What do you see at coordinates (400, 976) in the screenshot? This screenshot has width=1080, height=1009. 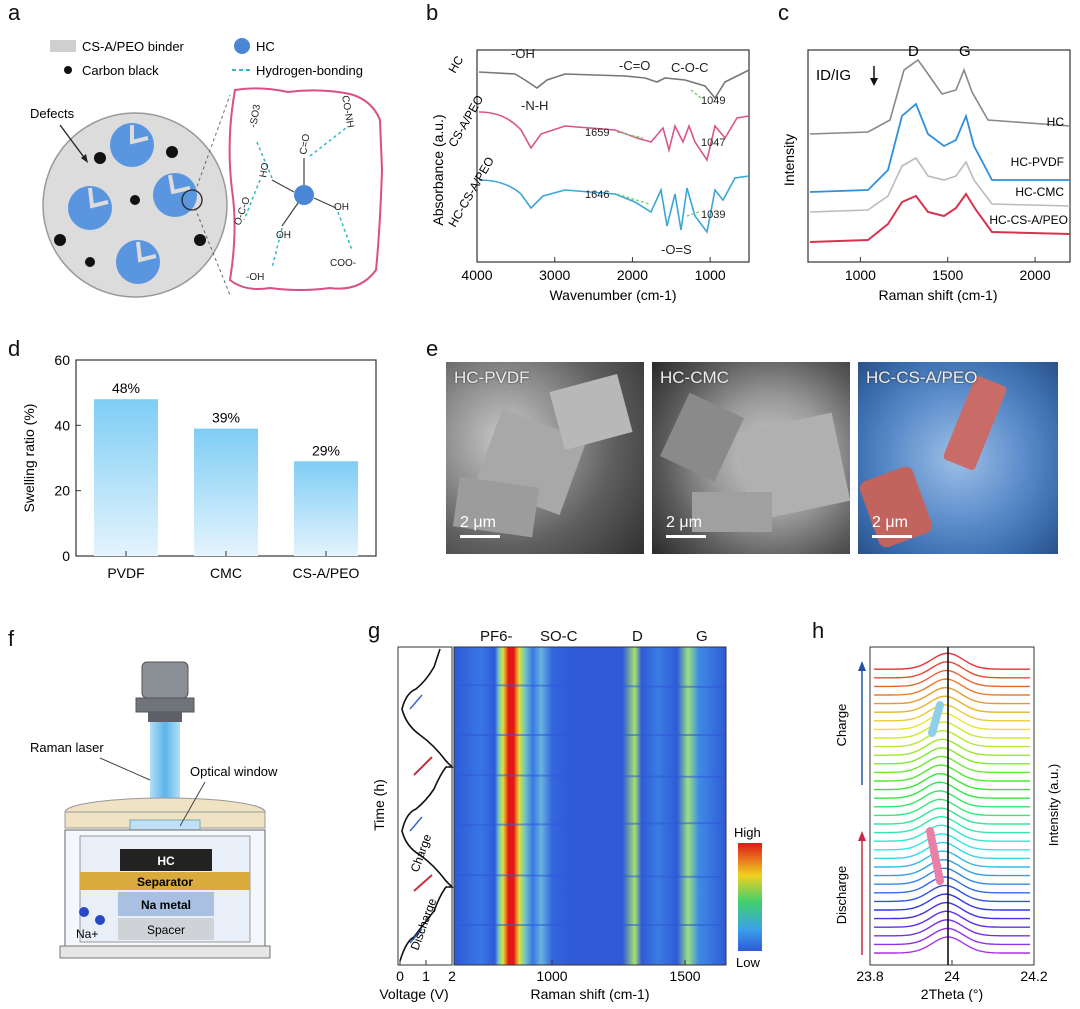 I see `voltage-xtick-label: 0` at bounding box center [400, 976].